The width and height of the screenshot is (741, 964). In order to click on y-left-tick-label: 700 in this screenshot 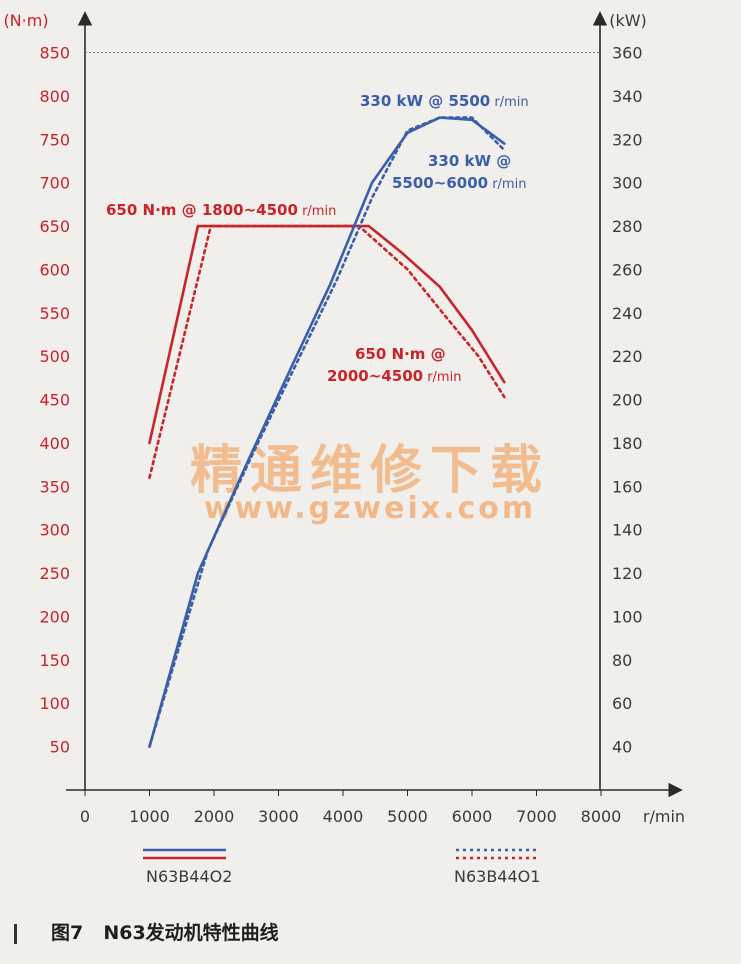, I will do `click(54, 183)`.